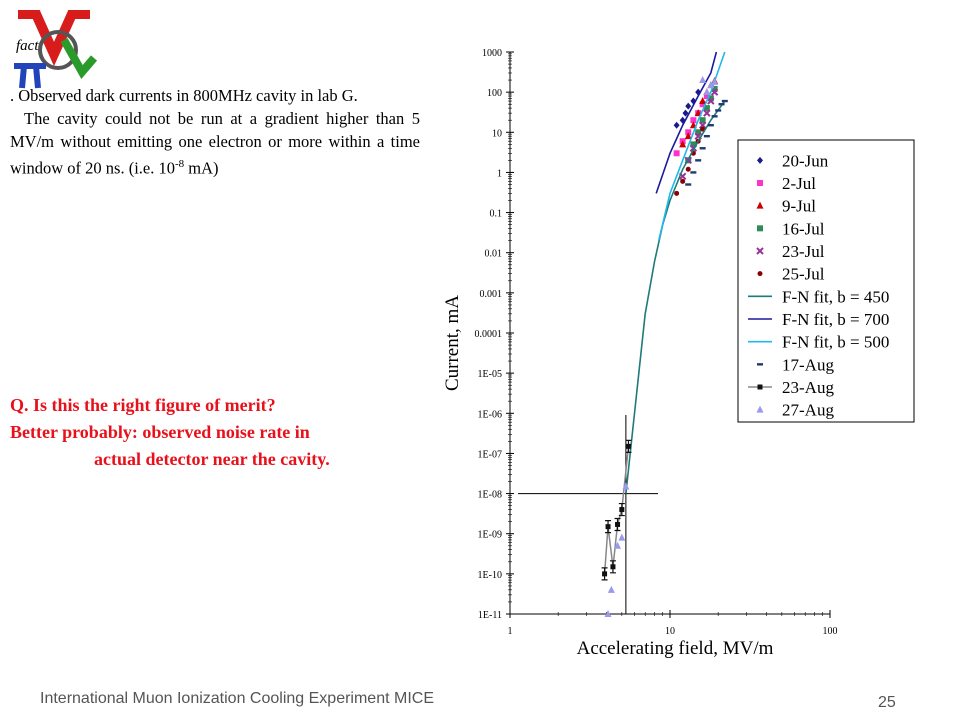 The height and width of the screenshot is (720, 960). Describe the element at coordinates (803, 228) in the screenshot. I see `legend-label: 16-Jul` at that location.